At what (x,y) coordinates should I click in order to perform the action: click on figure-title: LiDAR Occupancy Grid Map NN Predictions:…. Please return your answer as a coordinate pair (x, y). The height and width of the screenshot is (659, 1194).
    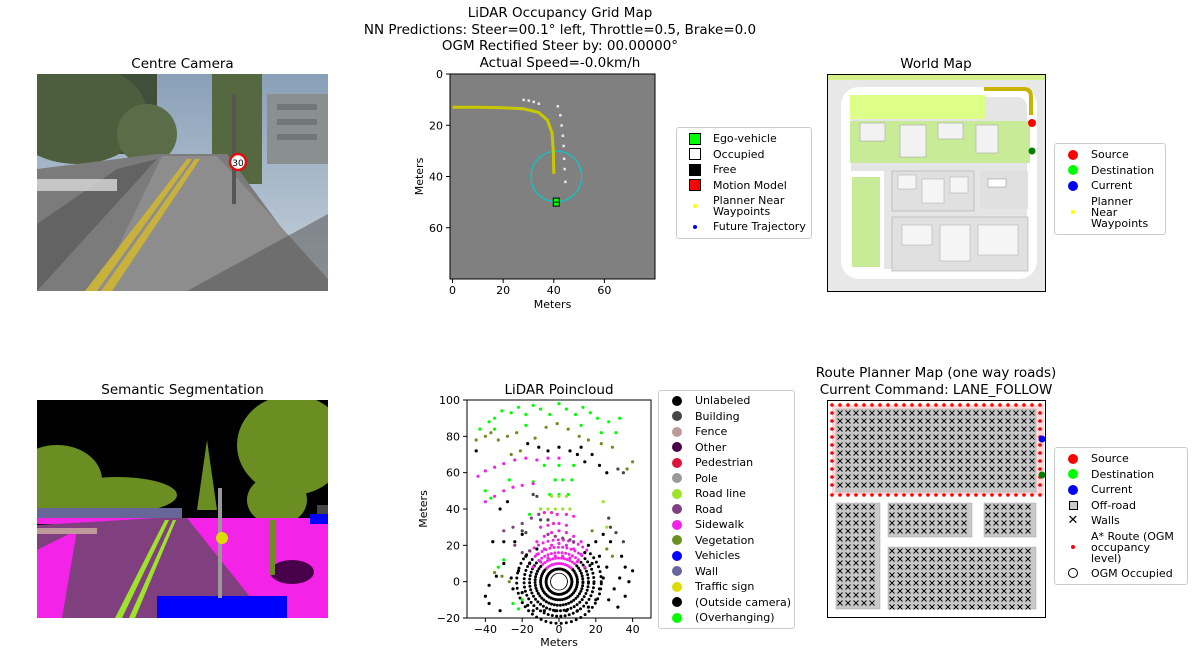
    Looking at the image, I should click on (560, 38).